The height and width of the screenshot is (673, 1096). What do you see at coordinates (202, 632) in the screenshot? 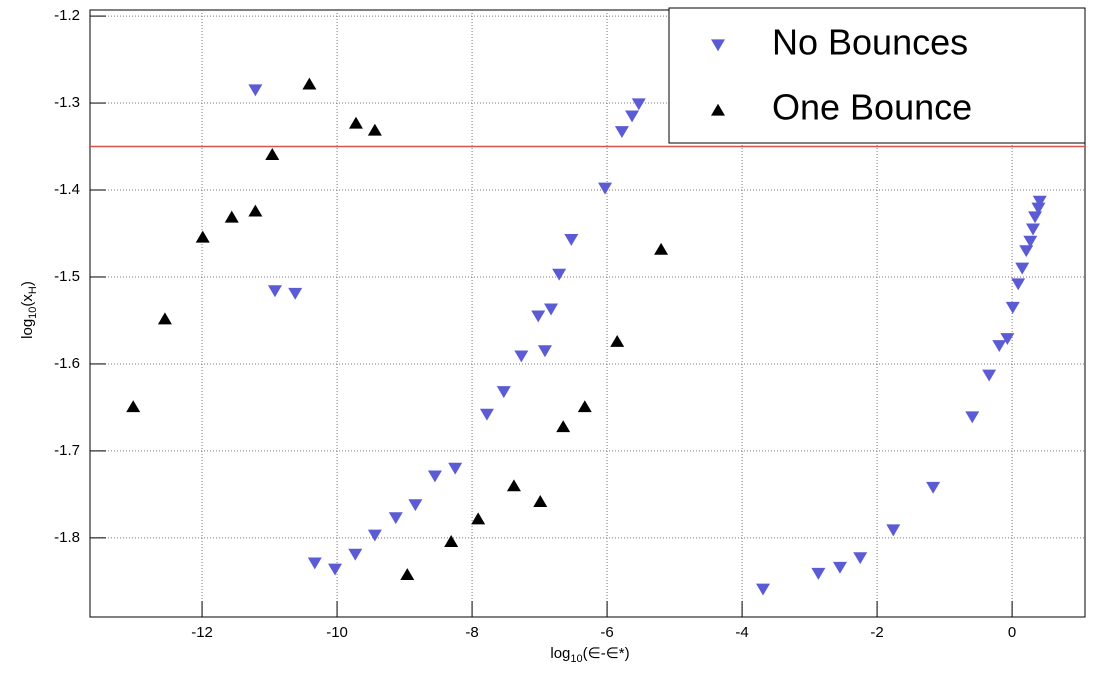
I see `x-tick-label: -12` at bounding box center [202, 632].